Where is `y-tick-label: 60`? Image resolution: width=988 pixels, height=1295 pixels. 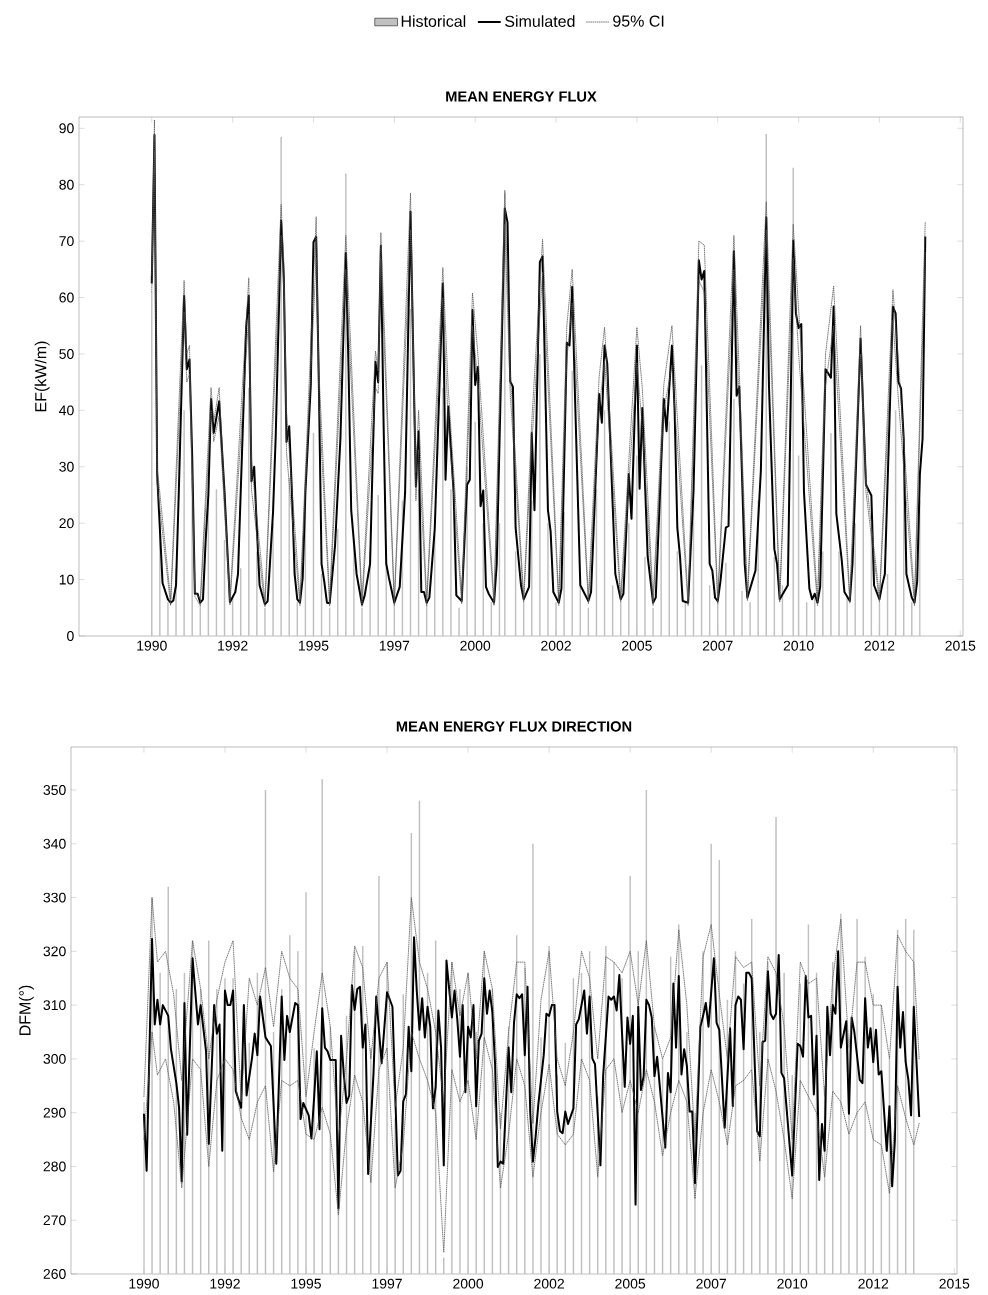
y-tick-label: 60 is located at coordinates (66, 297).